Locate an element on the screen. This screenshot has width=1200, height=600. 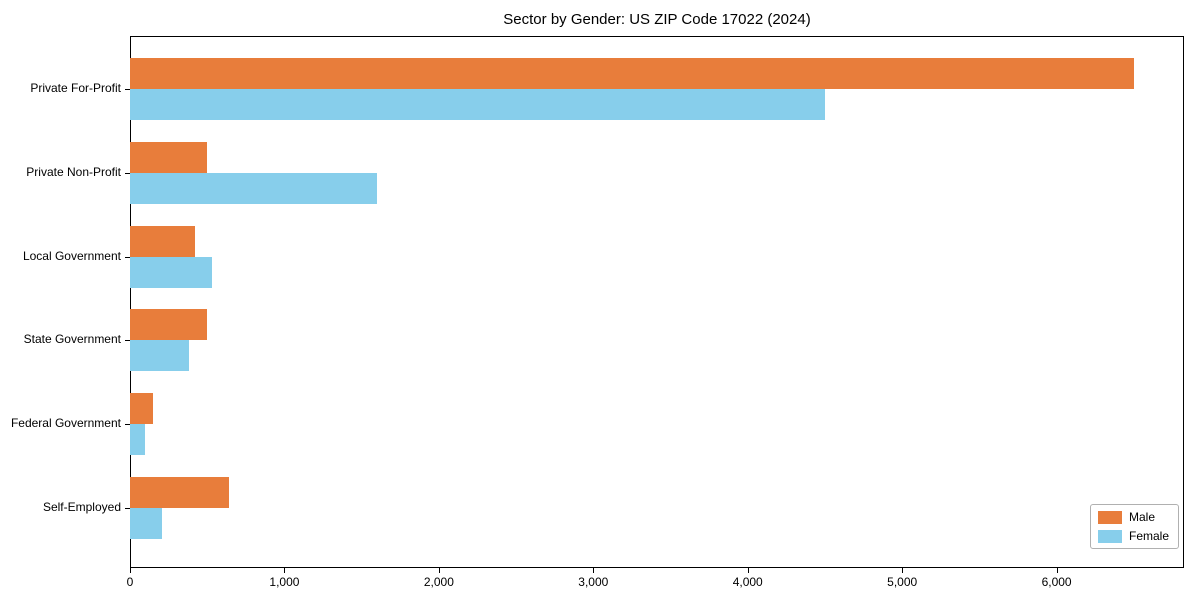
y-tick-label-state-government: State Government is located at coordinates (72, 339).